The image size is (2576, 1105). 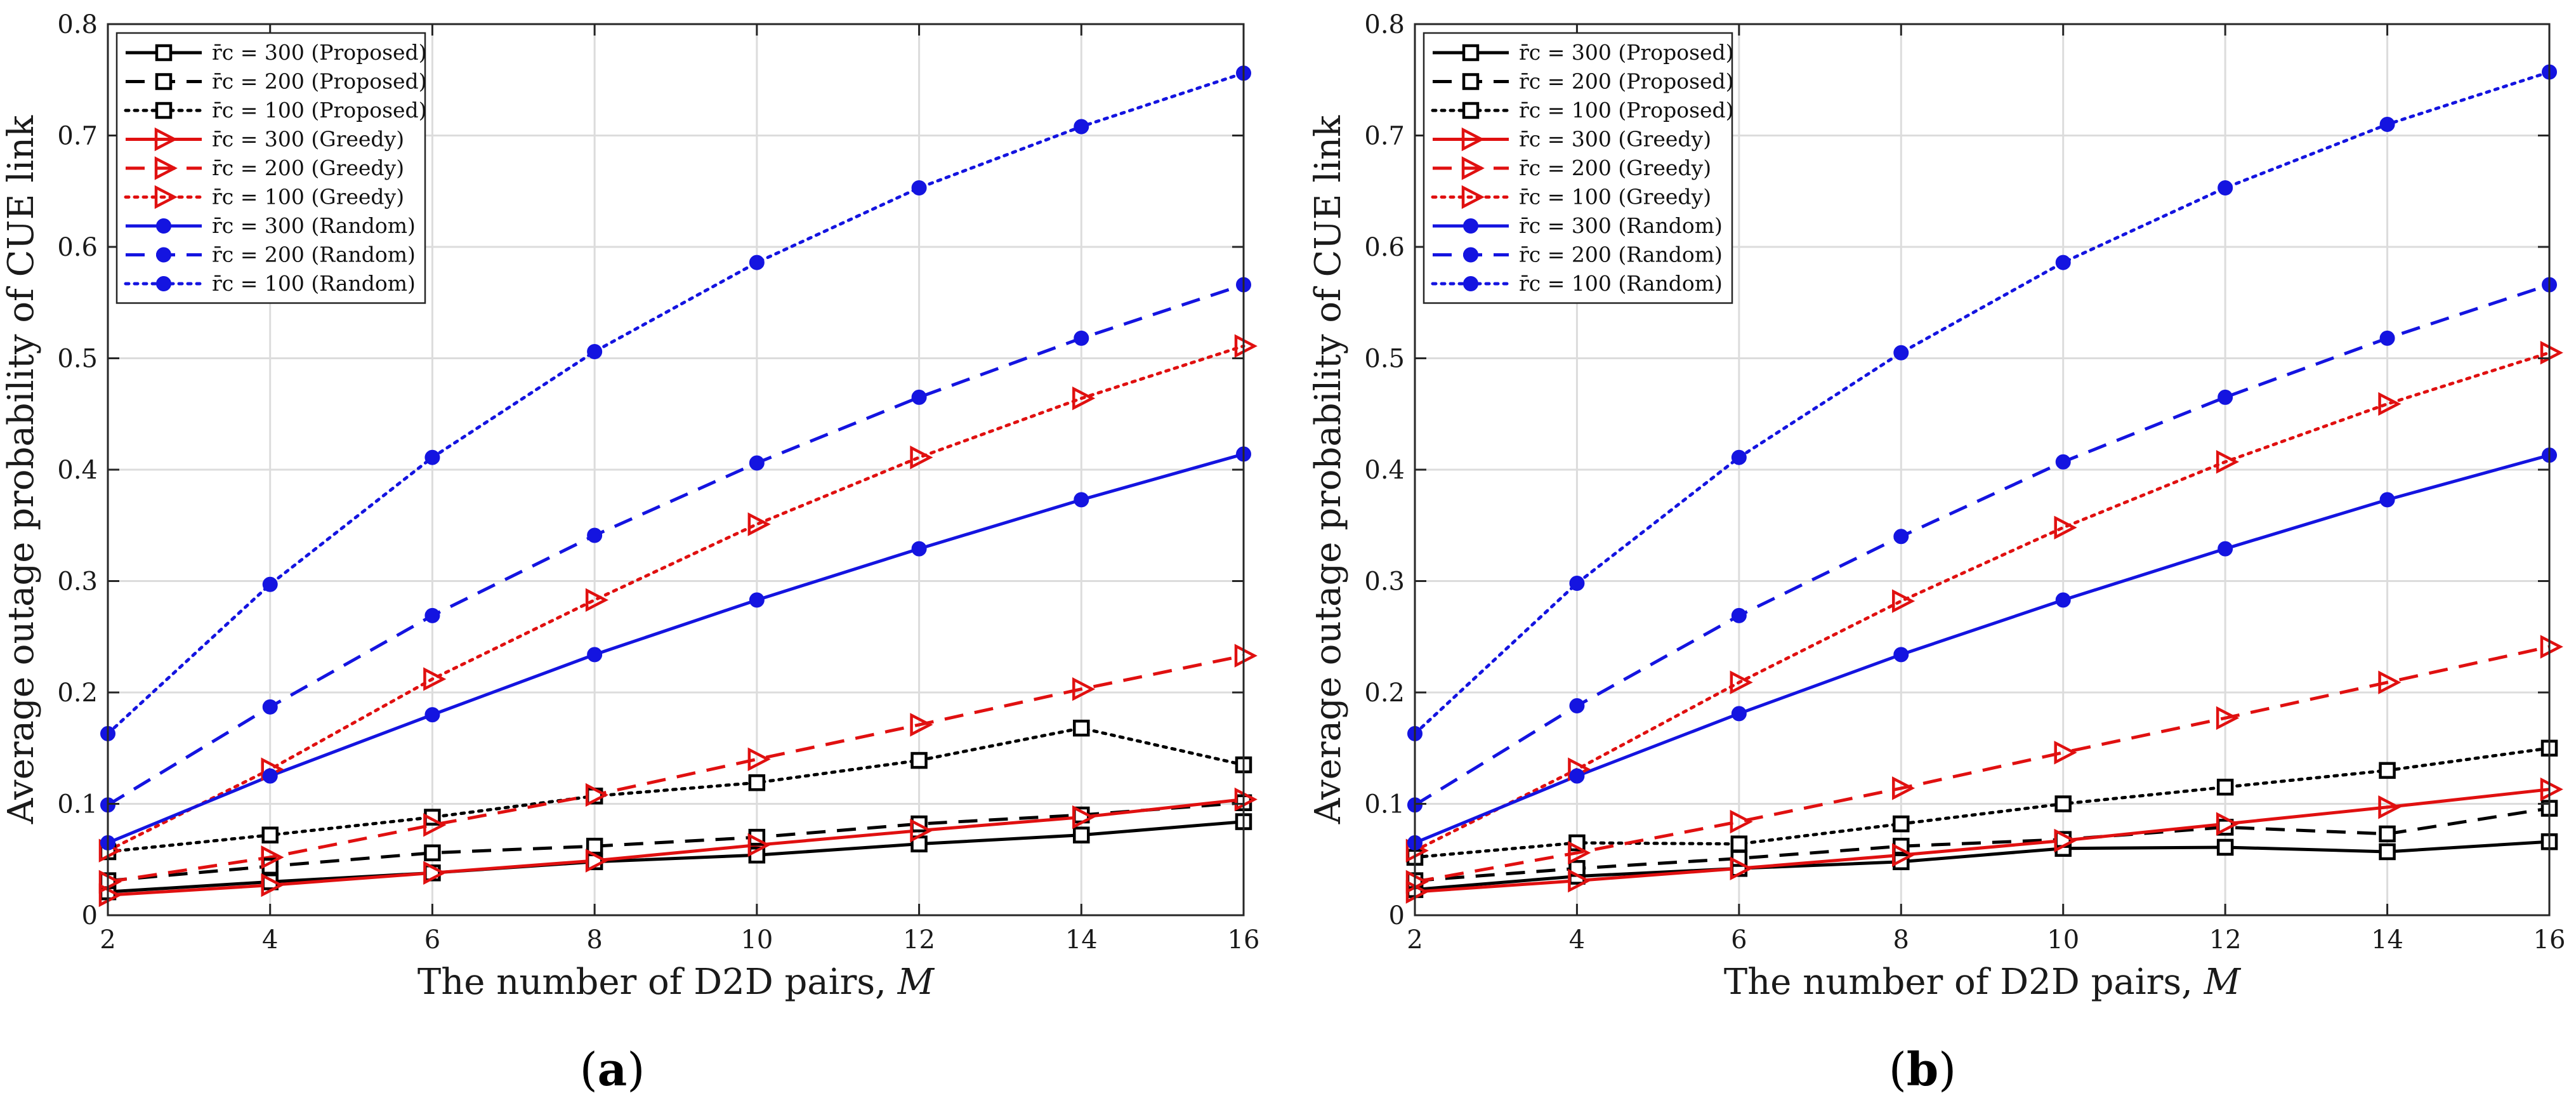 I want to click on legend-label-9: r̄c = 100 (Random), so click(x=1621, y=283).